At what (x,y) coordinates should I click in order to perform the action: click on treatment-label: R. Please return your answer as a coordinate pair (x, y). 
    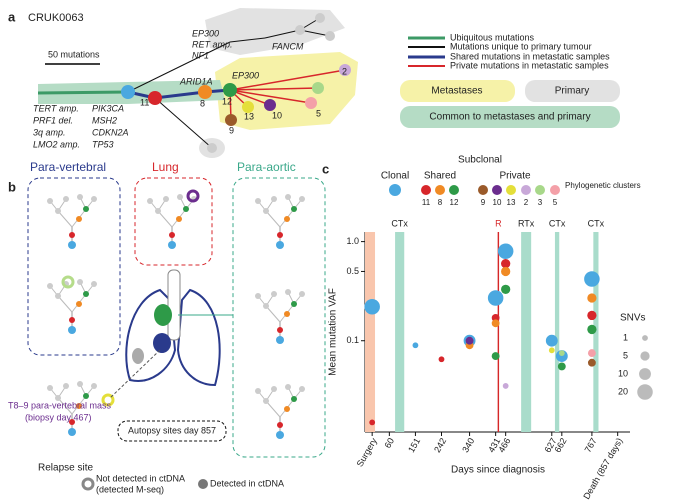
    Looking at the image, I should click on (498, 223).